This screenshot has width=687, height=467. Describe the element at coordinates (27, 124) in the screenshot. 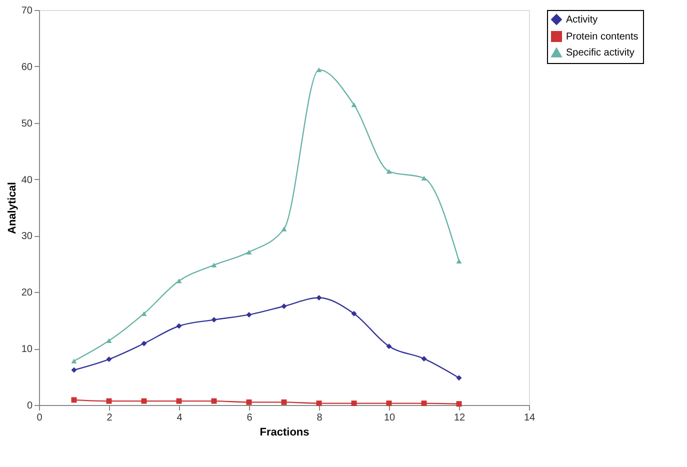

I see `y-tick-label: 50` at that location.